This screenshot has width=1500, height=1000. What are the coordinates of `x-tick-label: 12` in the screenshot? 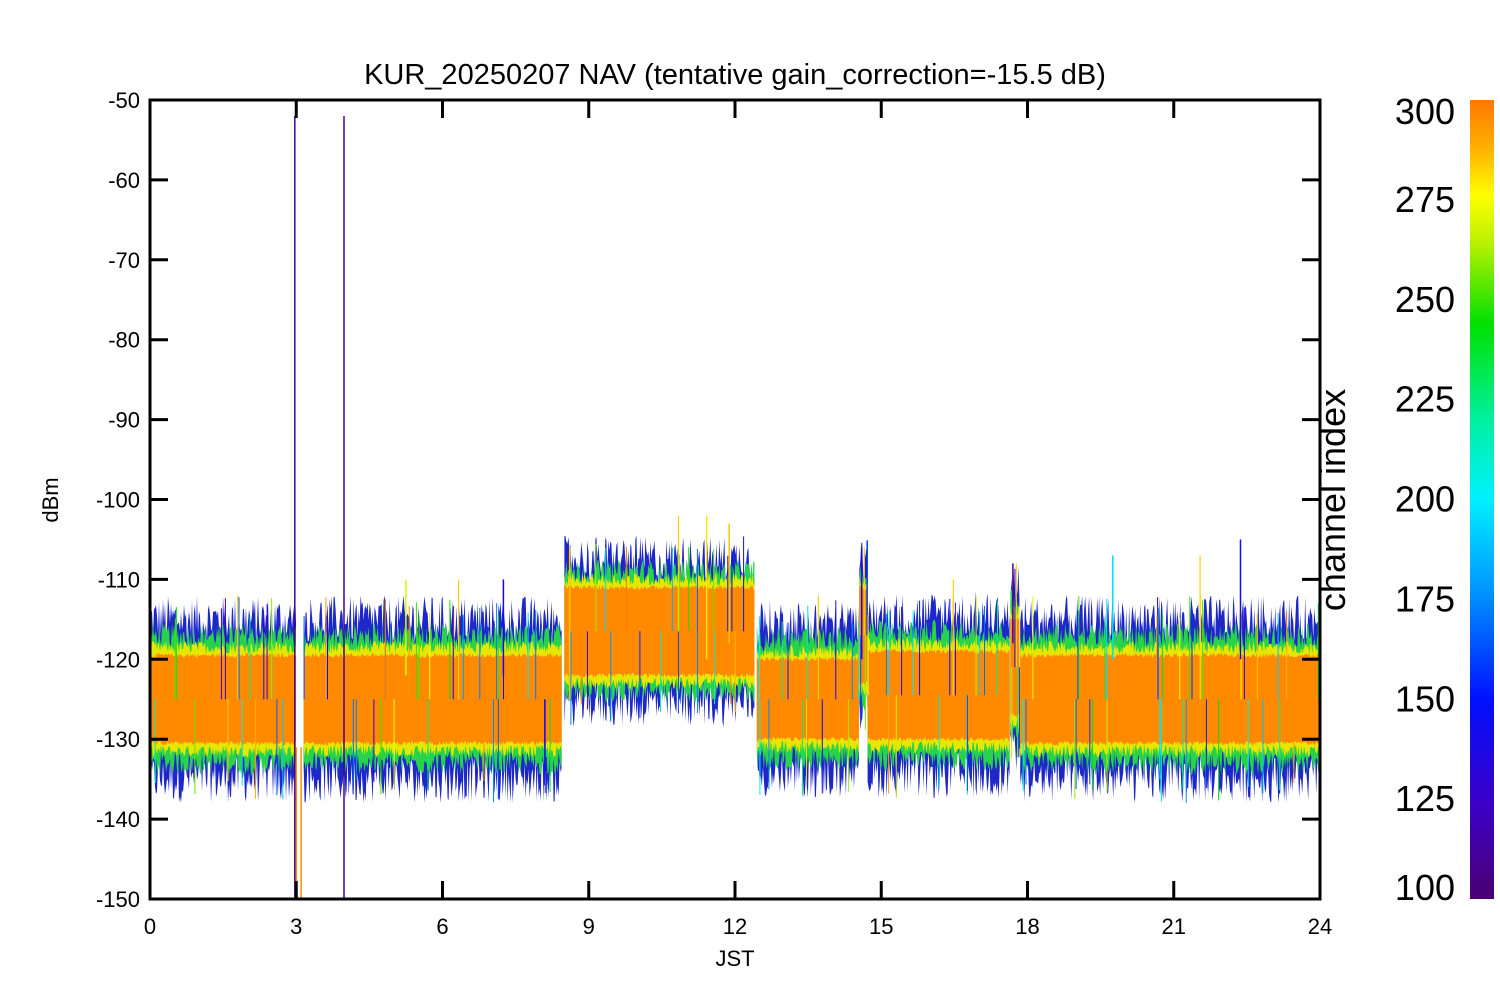 It's located at (735, 926).